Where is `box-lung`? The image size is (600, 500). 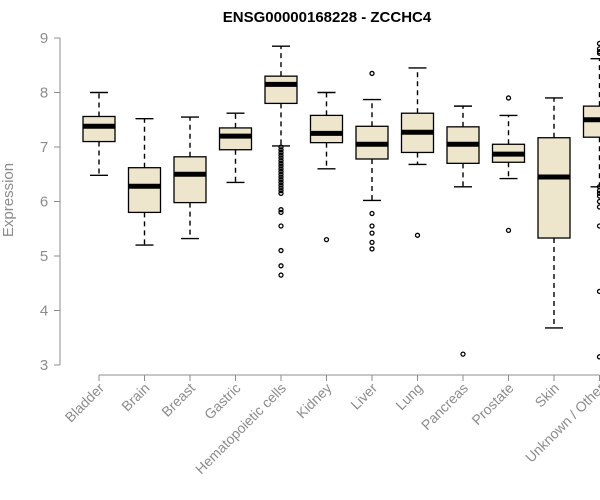 box-lung is located at coordinates (417, 152).